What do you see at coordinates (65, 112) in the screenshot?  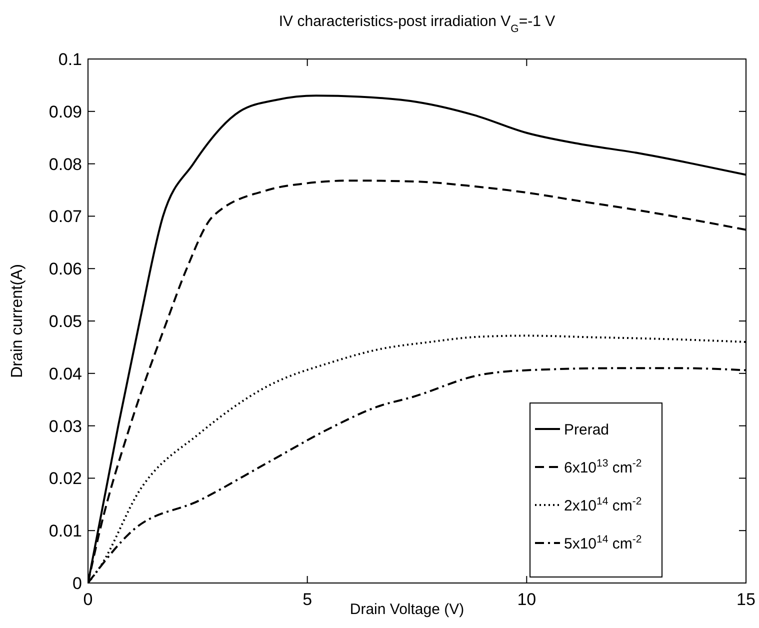 I see `y-tick-label: 0.09` at bounding box center [65, 112].